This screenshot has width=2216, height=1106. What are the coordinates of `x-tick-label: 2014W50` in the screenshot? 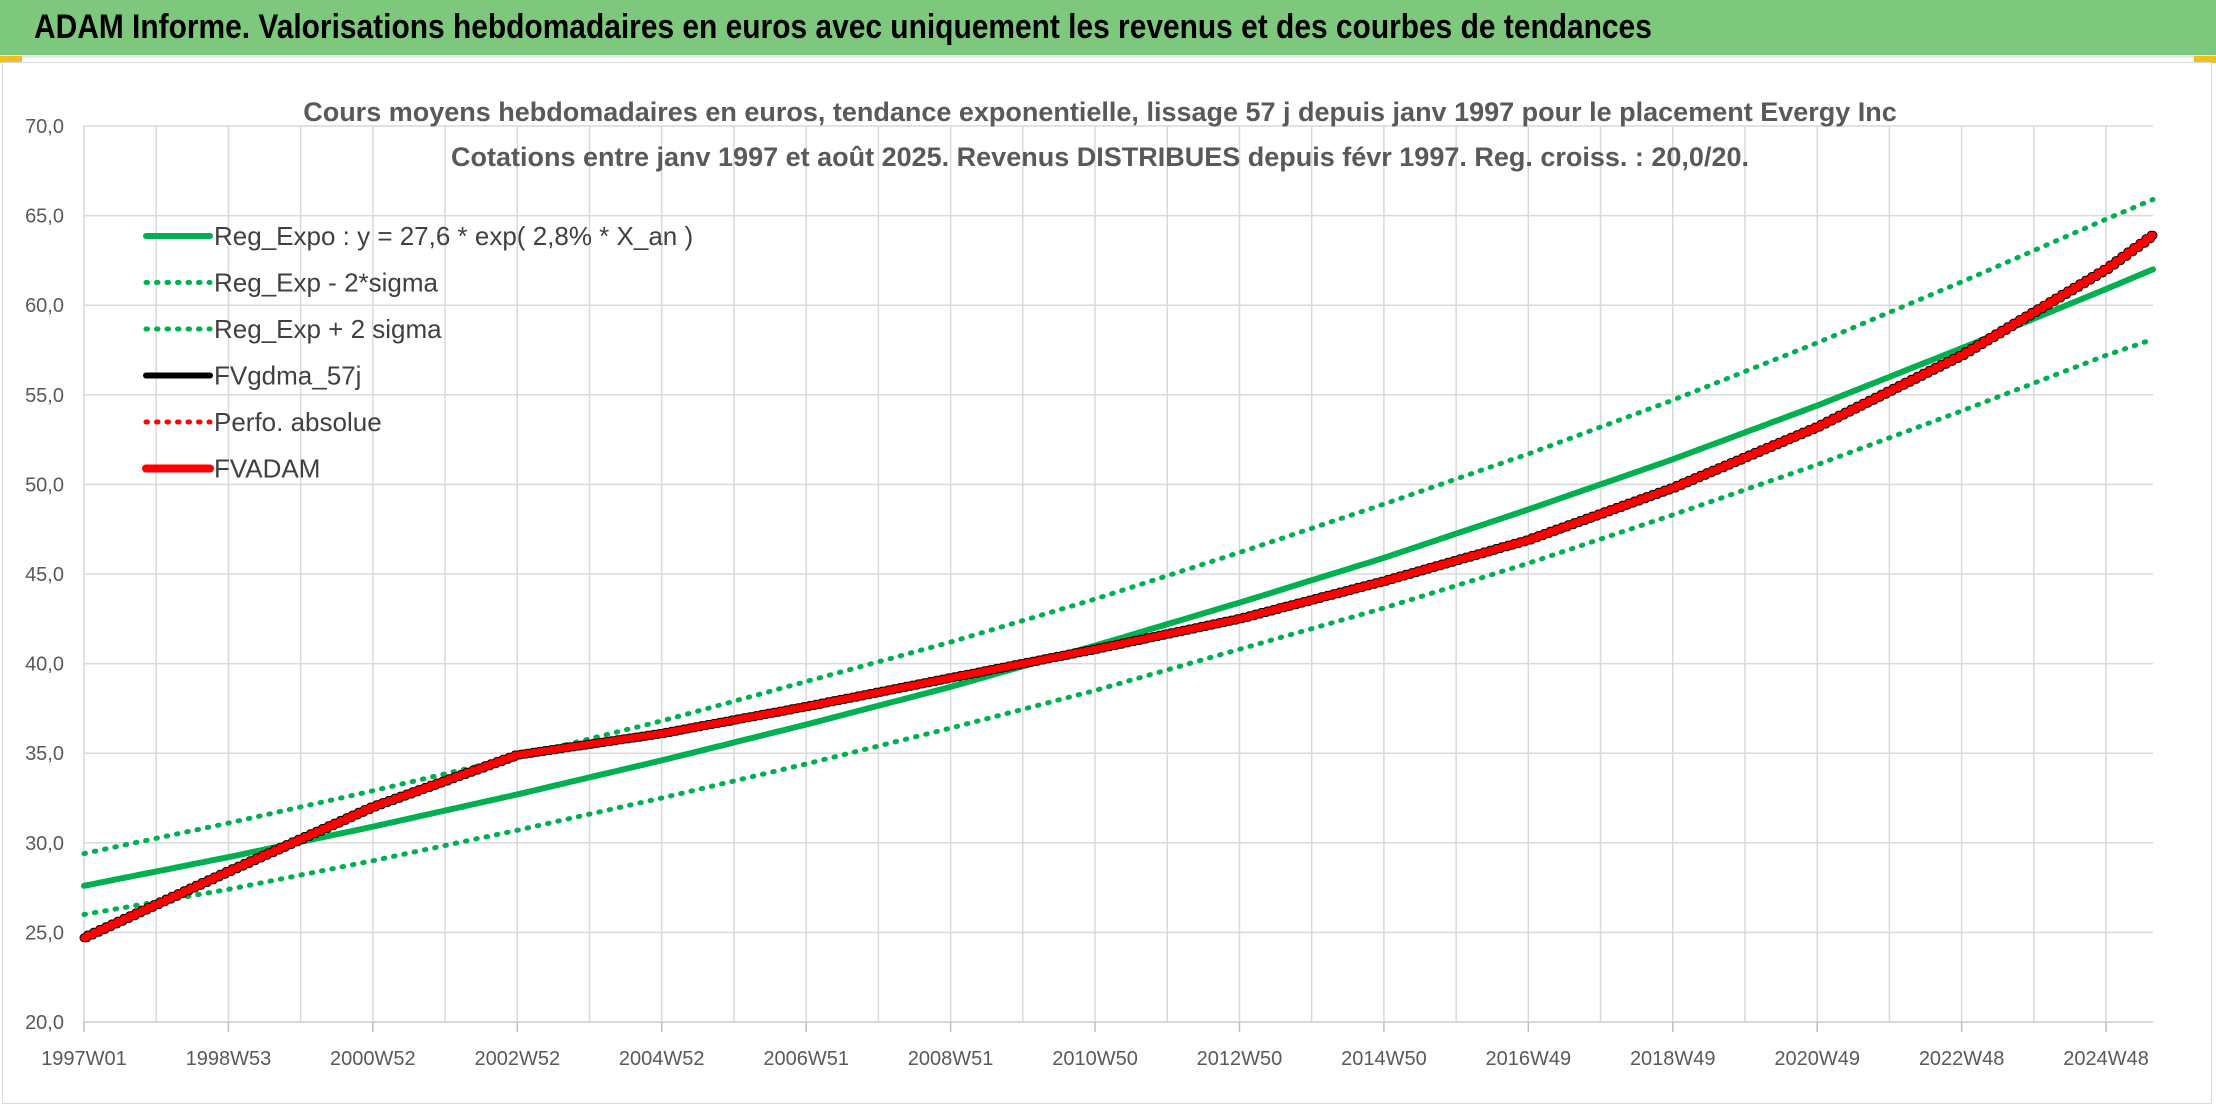 It's located at (1384, 1059).